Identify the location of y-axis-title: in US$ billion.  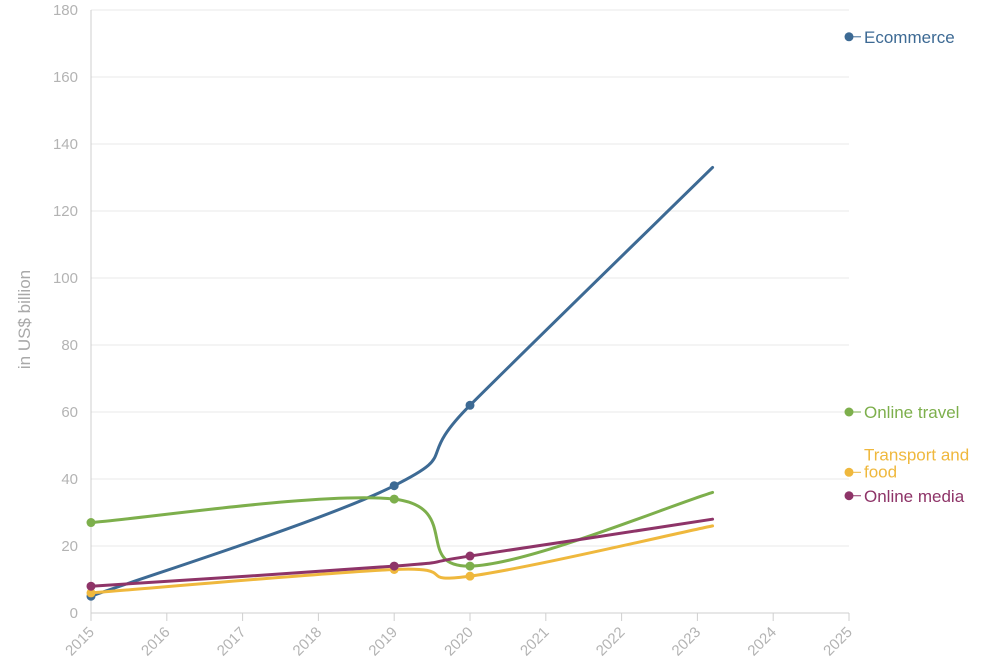
(24, 319).